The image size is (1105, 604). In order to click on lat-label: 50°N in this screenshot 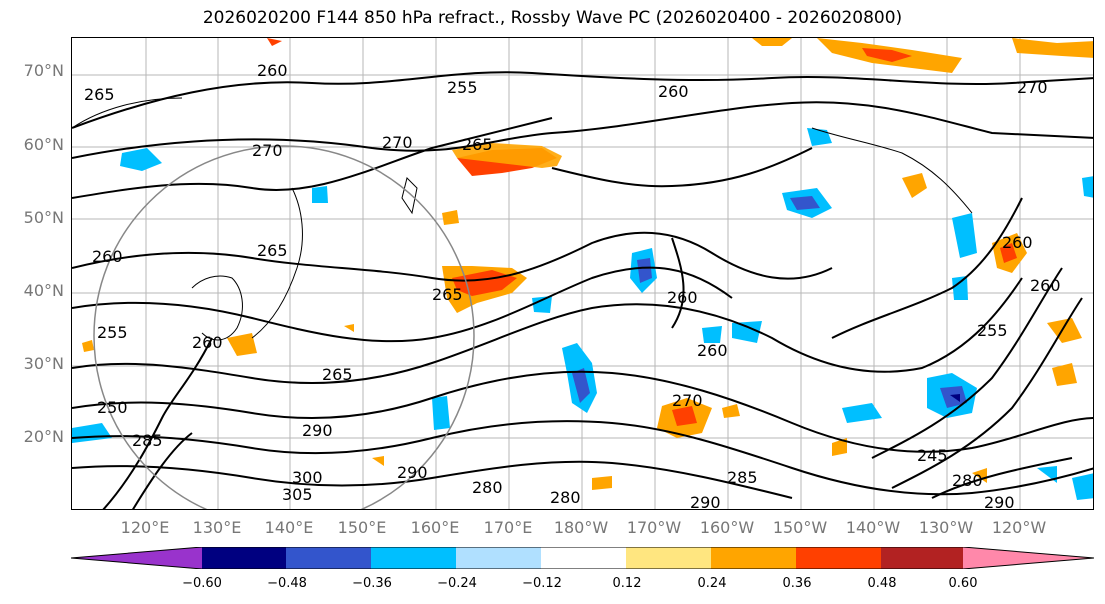, I will do `click(43, 217)`.